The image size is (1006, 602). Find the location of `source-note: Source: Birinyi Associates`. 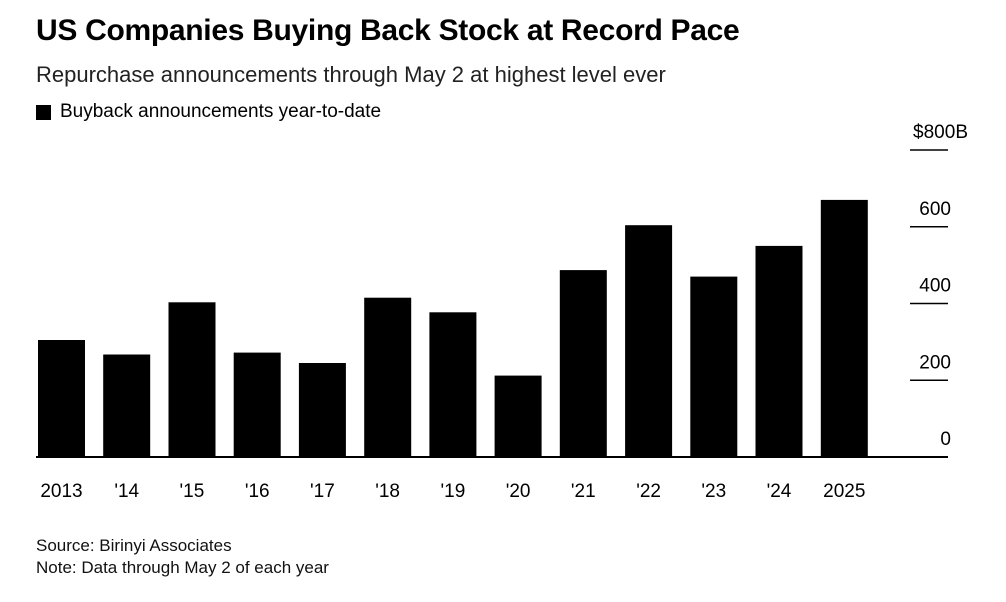

source-note: Source: Birinyi Associates is located at coordinates (134, 545).